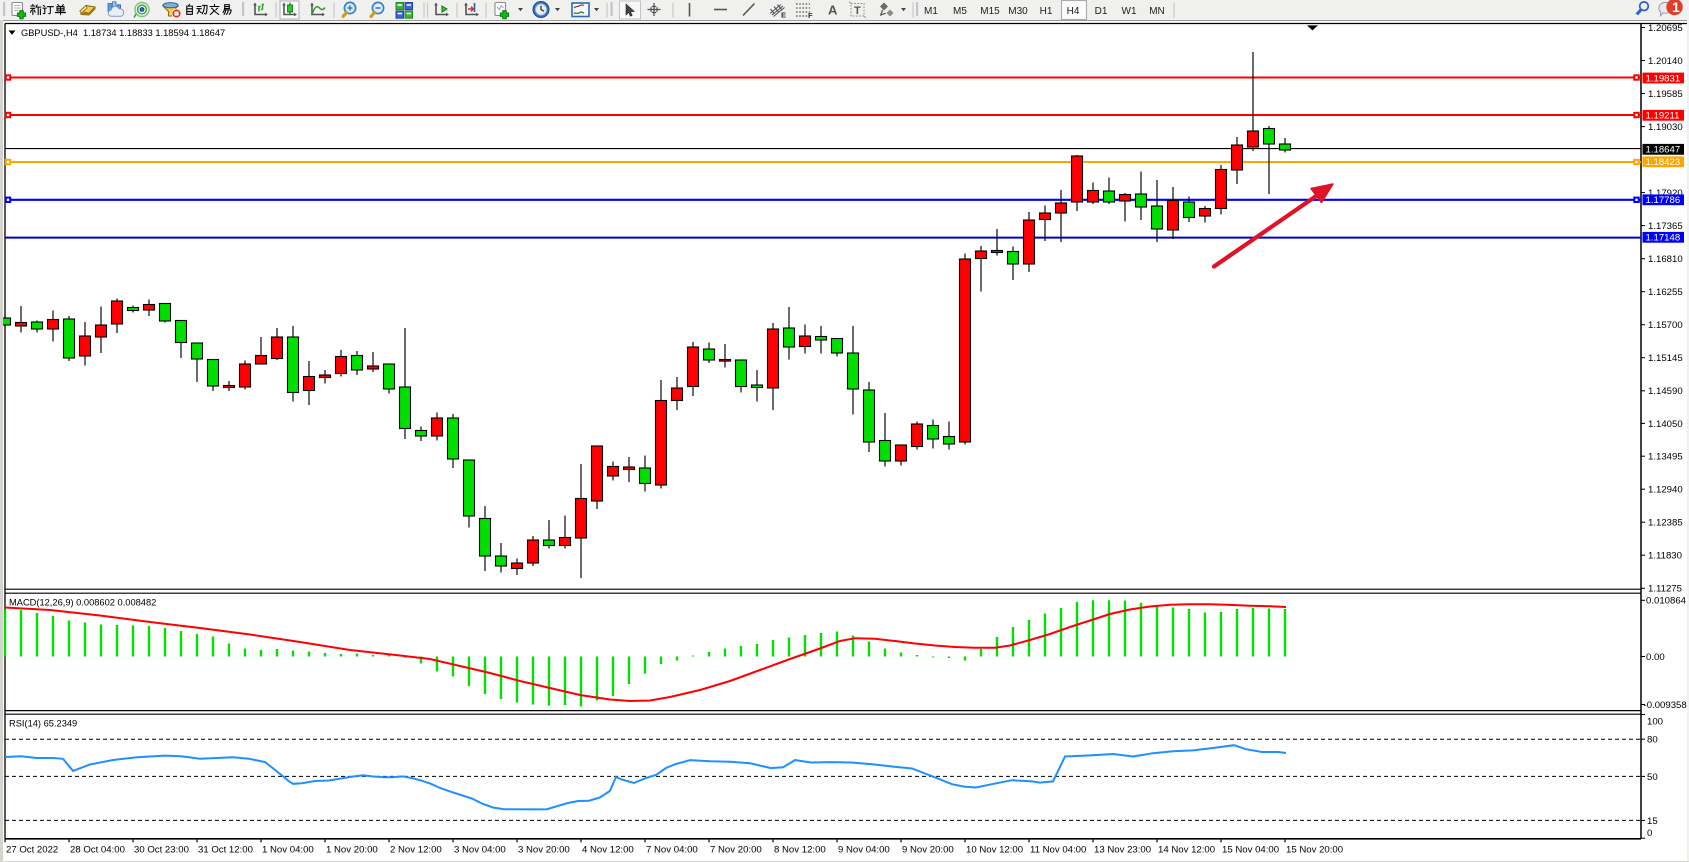  Describe the element at coordinates (960, 11) in the screenshot. I see `svg-text: M5` at that location.